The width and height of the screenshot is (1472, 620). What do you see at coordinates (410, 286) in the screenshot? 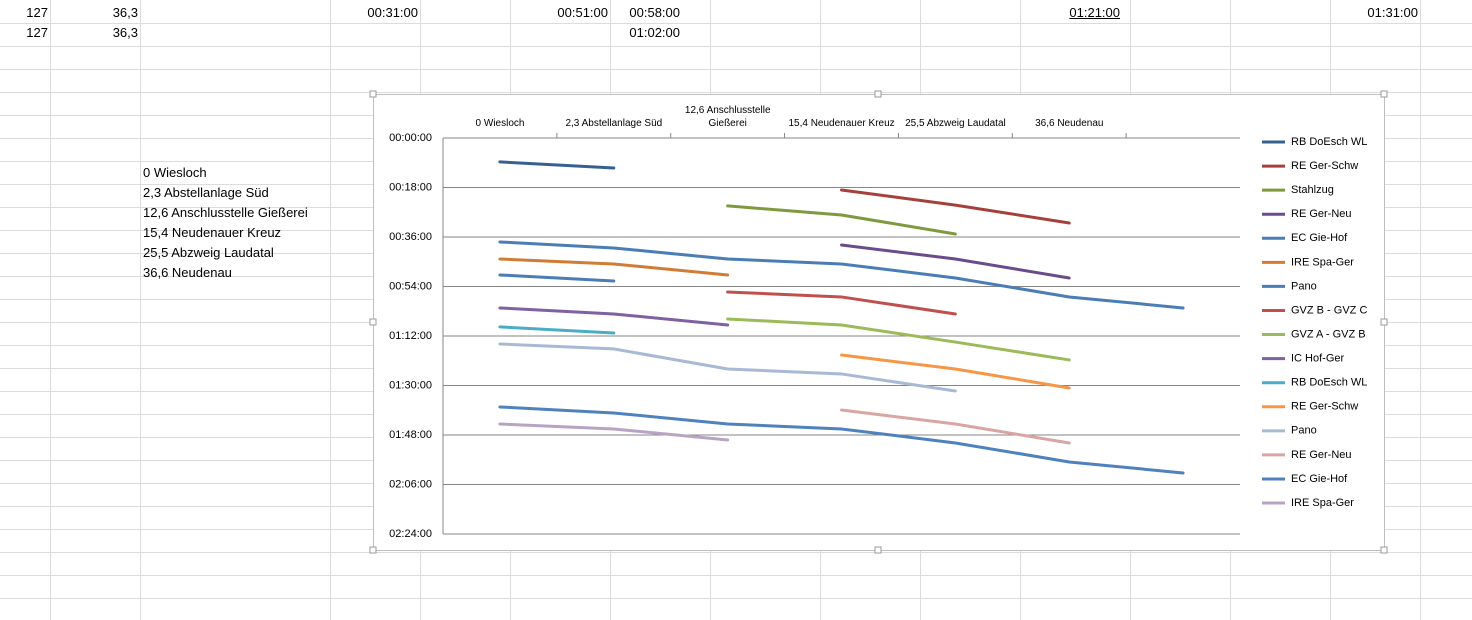
I see `y-tick-label: 00:54:00` at bounding box center [410, 286].